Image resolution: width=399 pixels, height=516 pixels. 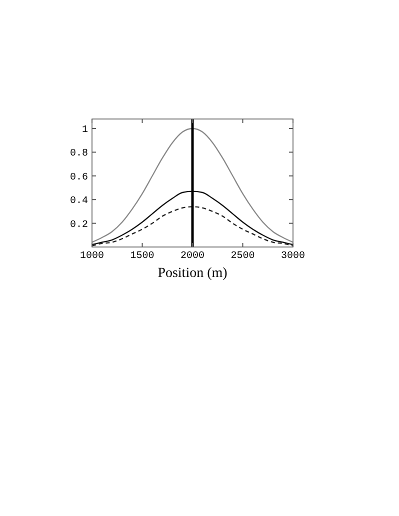 What do you see at coordinates (79, 178) in the screenshot?
I see `y-tick-label: 0.6` at bounding box center [79, 178].